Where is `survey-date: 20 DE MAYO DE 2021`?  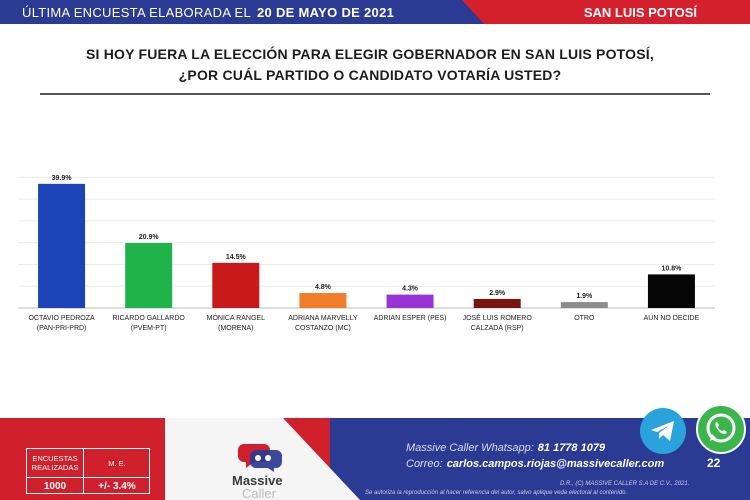
survey-date: 20 DE MAYO DE 2021 is located at coordinates (326, 12).